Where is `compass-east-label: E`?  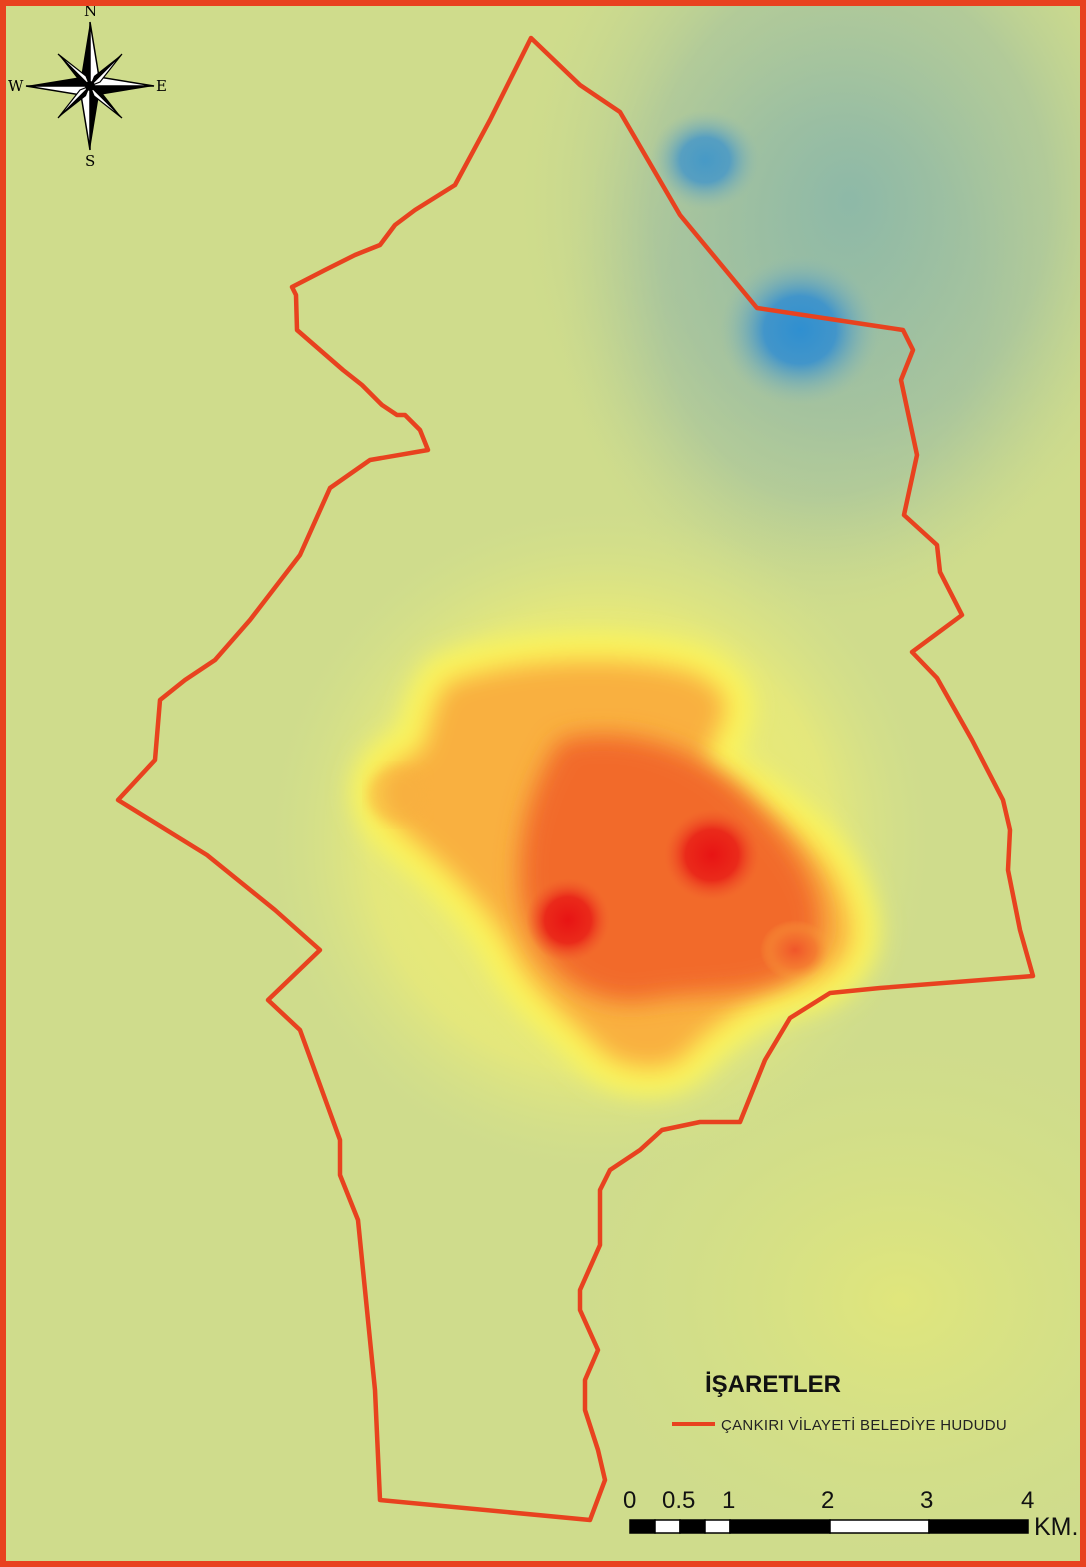 compass-east-label: E is located at coordinates (161, 86).